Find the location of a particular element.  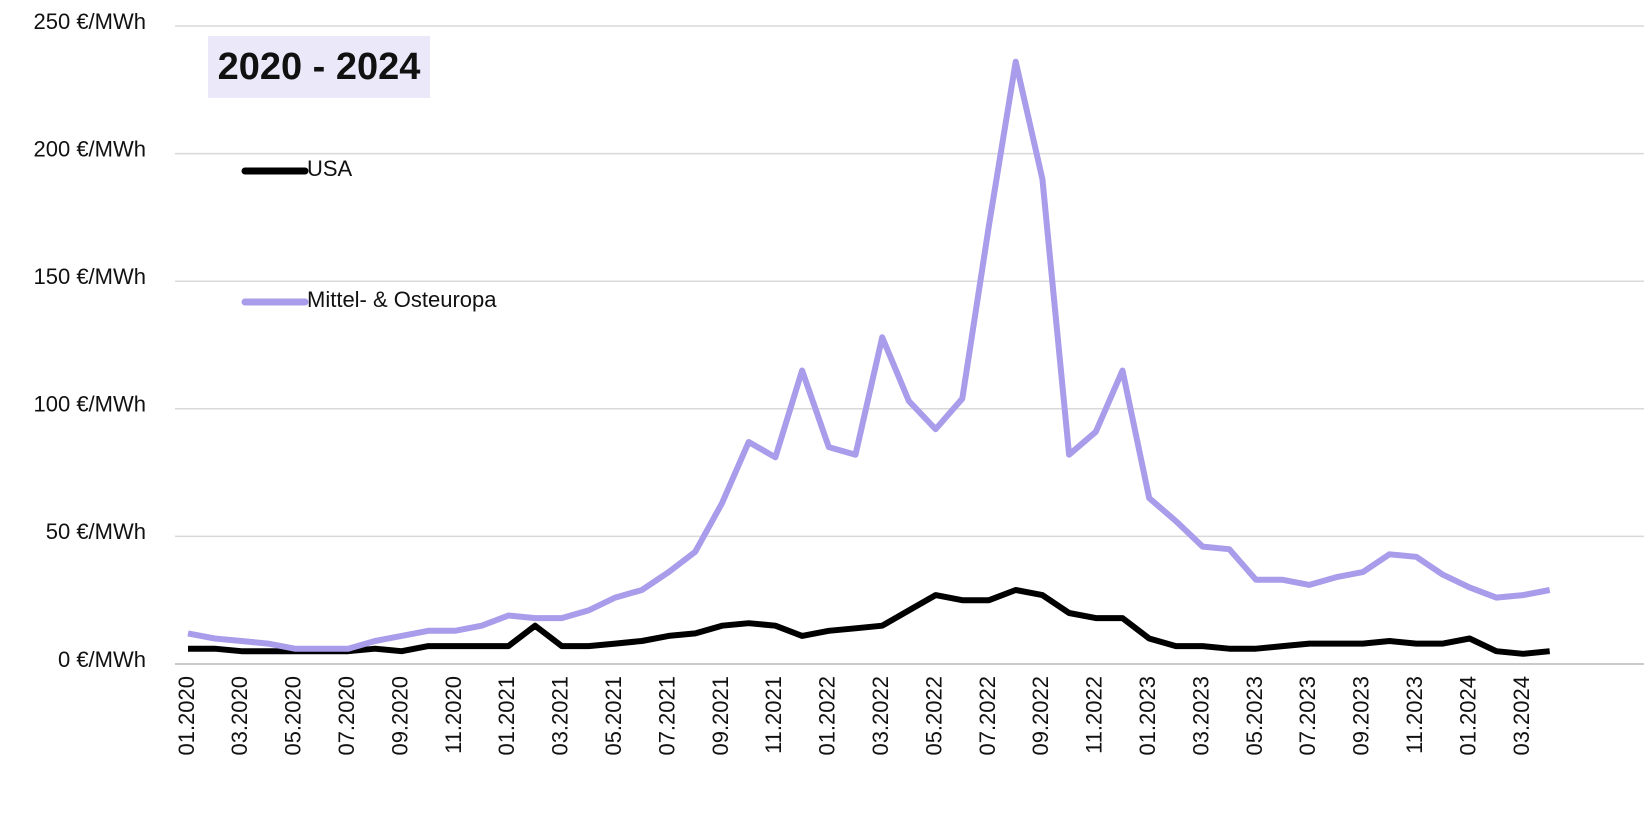

x-tick-label: 05.2022 is located at coordinates (933, 716).